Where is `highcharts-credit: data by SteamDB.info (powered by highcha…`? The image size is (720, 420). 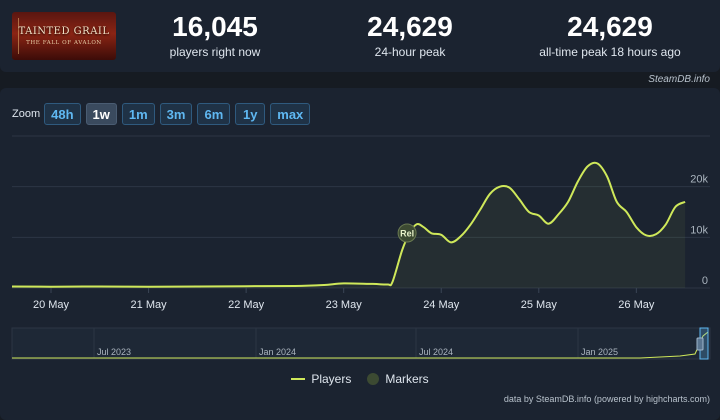 highcharts-credit: data by SteamDB.info (powered by highcha… is located at coordinates (606, 399).